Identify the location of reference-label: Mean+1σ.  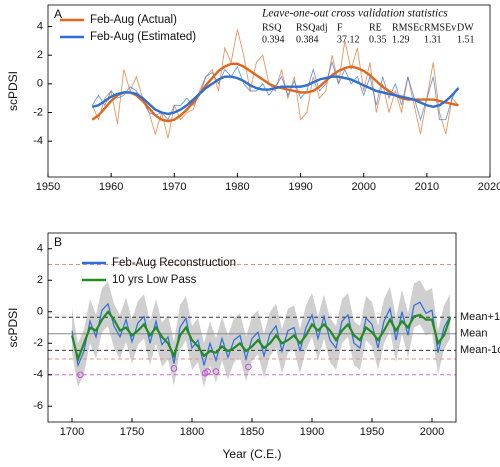
(480, 317).